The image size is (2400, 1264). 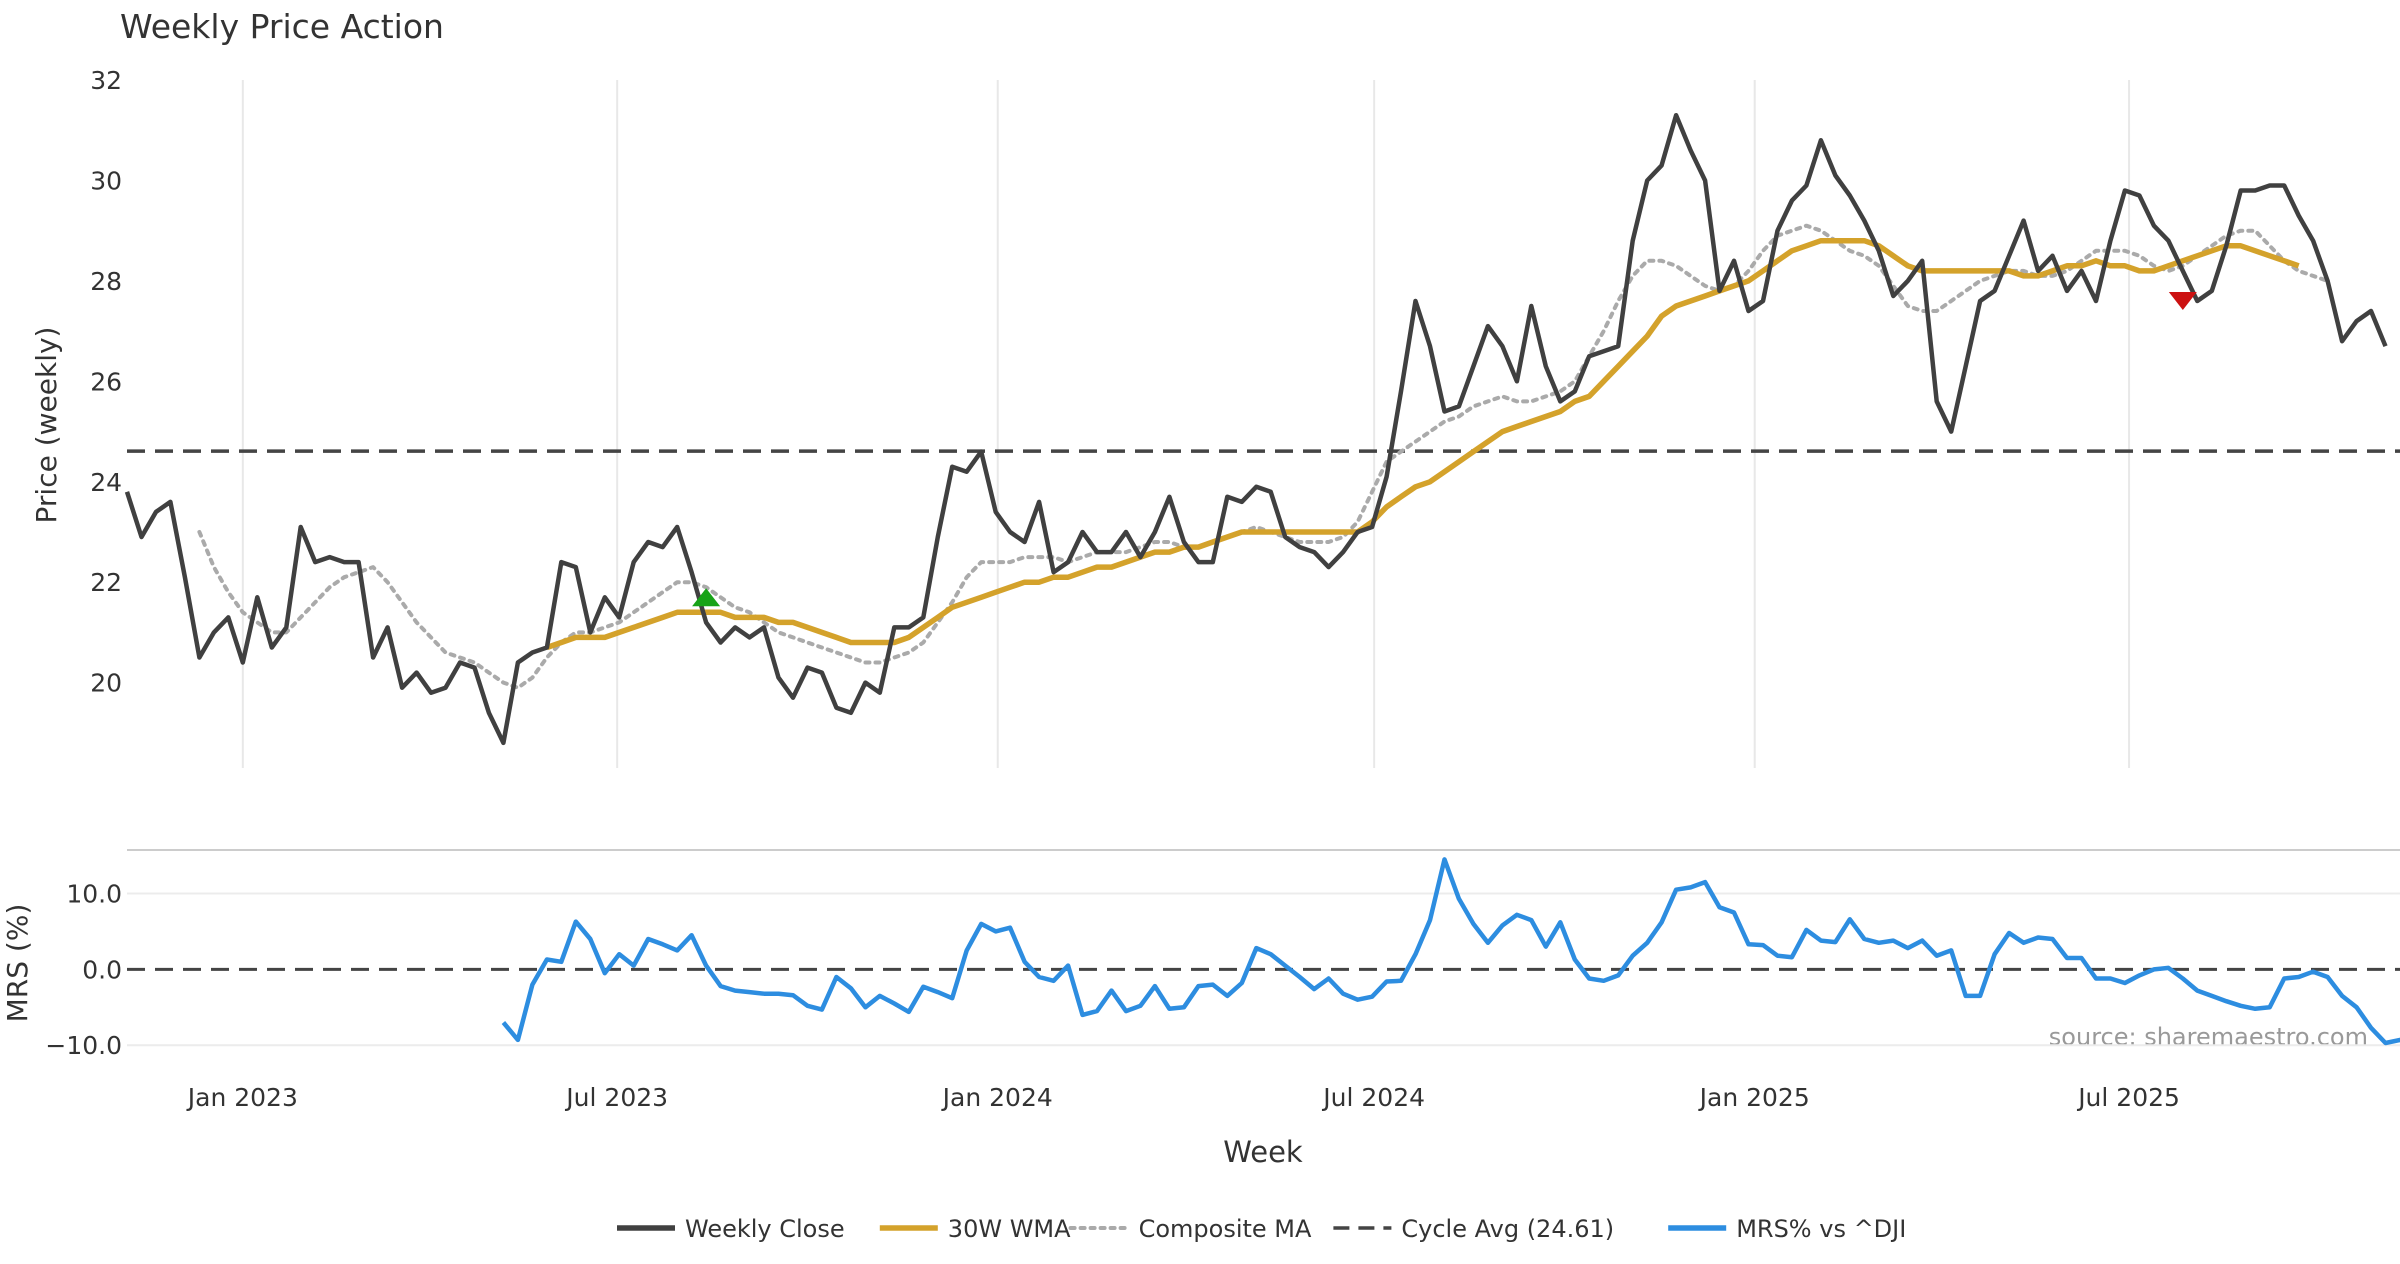 What do you see at coordinates (1507, 1229) in the screenshot?
I see `legend-label-cycle: Cycle Avg (24.61)` at bounding box center [1507, 1229].